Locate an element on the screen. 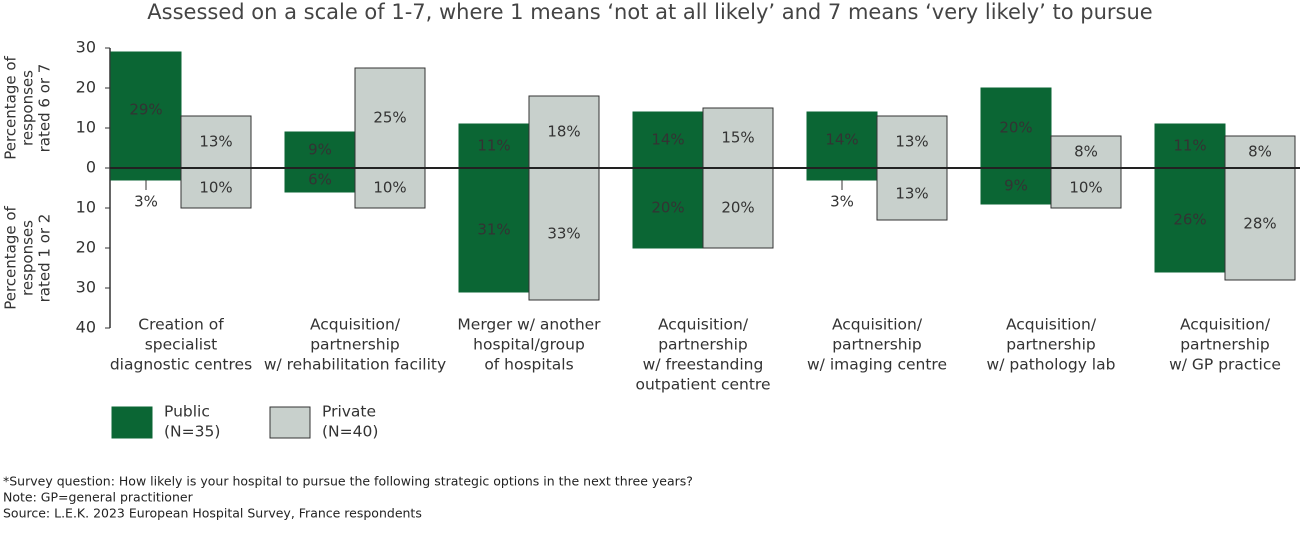 This screenshot has height=537, width=1300. y-axis-label: rated 1 or 2 is located at coordinates (45, 258).